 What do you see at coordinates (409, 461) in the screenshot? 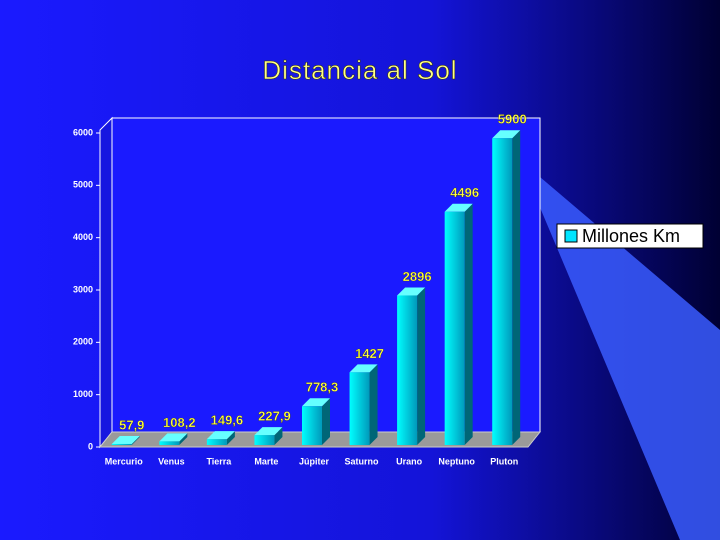
I see `x-tick-label: Urano` at bounding box center [409, 461].